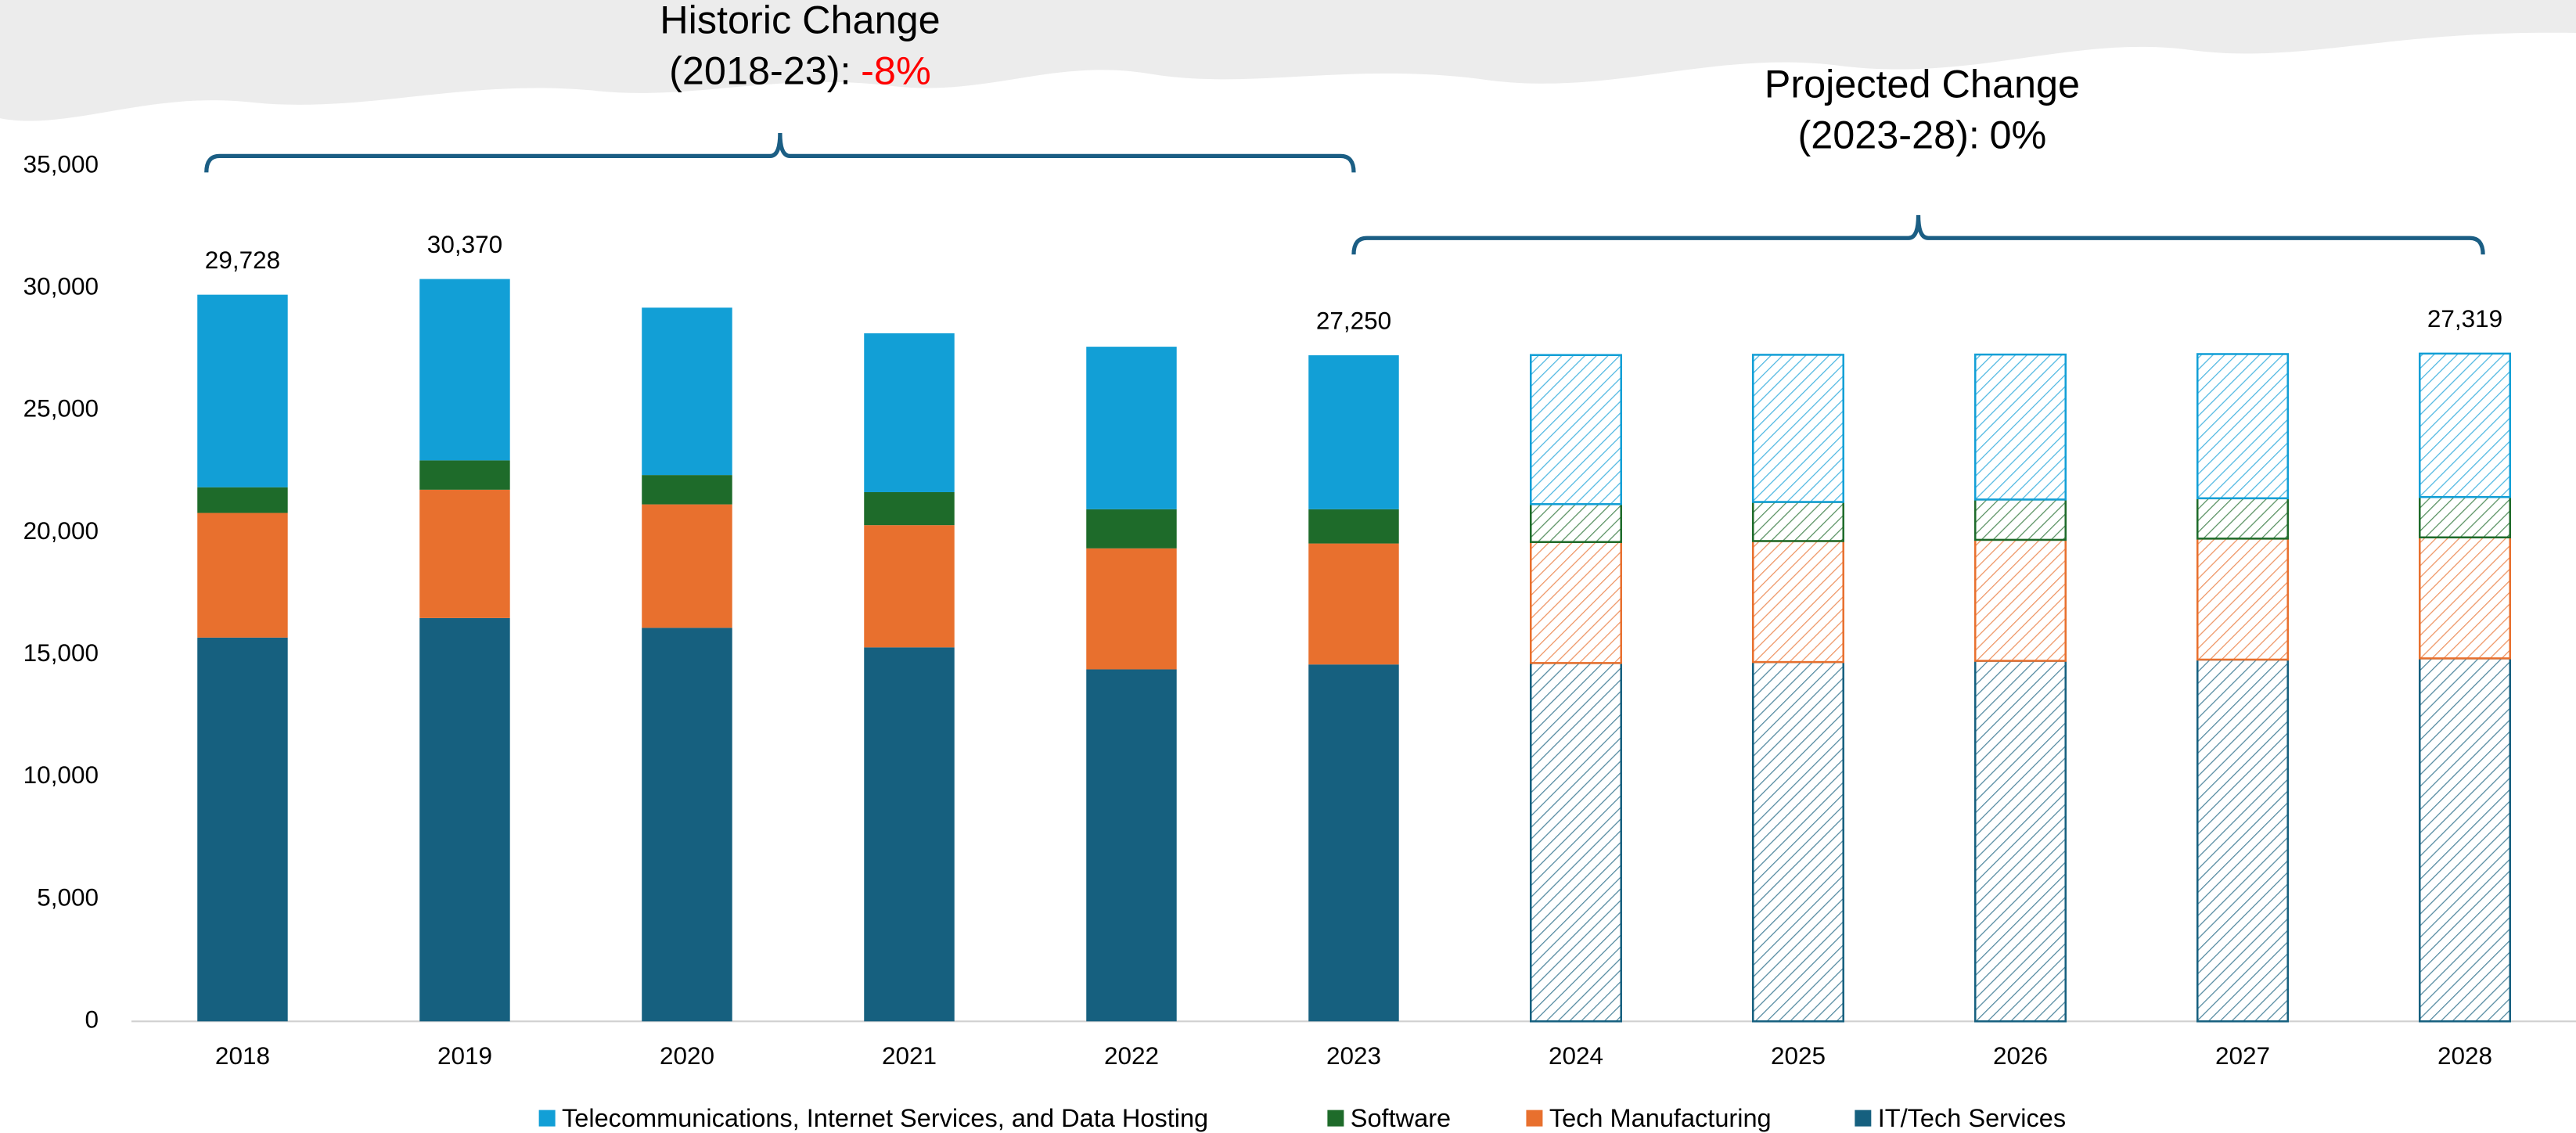  What do you see at coordinates (1576, 1056) in the screenshot?
I see `x-tick-label: 2024` at bounding box center [1576, 1056].